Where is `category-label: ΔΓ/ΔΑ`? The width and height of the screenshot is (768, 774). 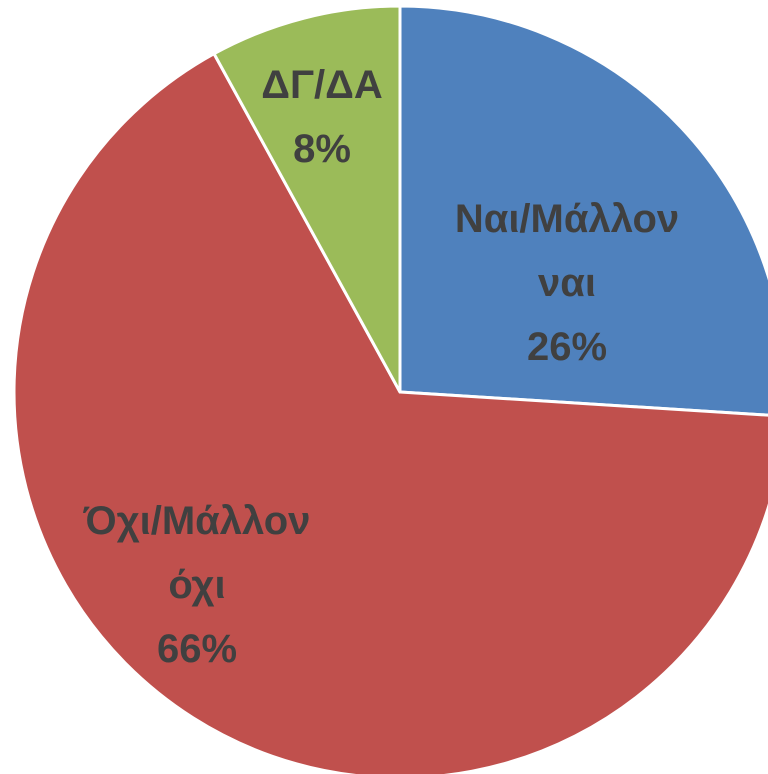 category-label: ΔΓ/ΔΑ is located at coordinates (322, 85).